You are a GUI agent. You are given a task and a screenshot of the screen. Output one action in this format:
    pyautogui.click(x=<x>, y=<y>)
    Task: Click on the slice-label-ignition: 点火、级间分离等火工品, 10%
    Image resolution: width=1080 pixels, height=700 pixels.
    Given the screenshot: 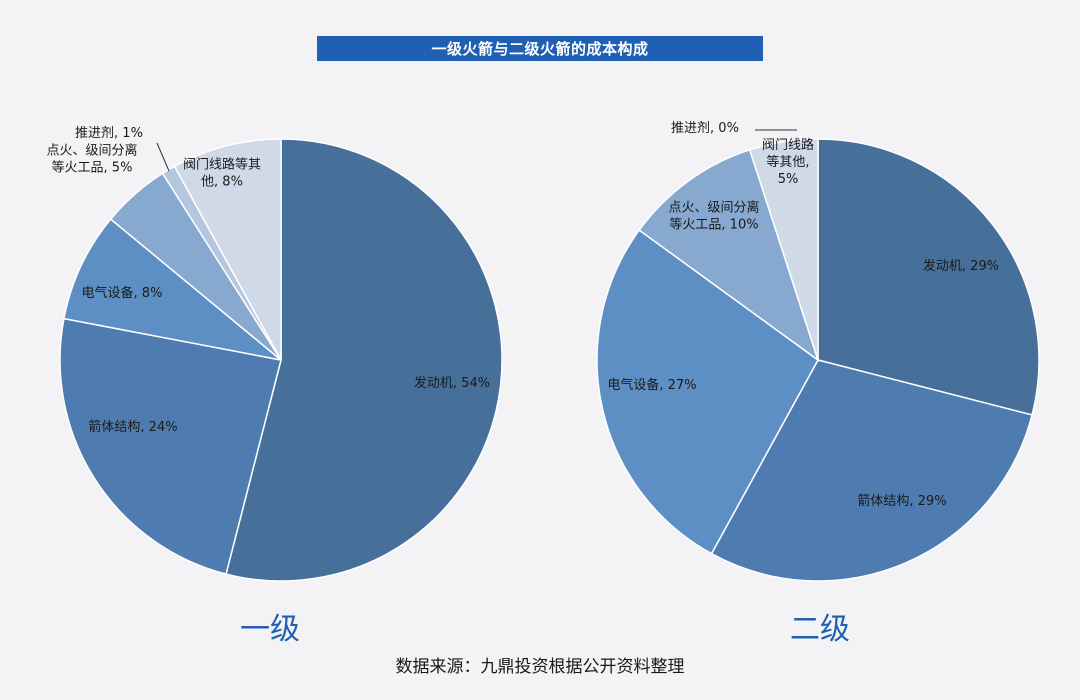 What is the action you would take?
    pyautogui.click(x=713, y=216)
    